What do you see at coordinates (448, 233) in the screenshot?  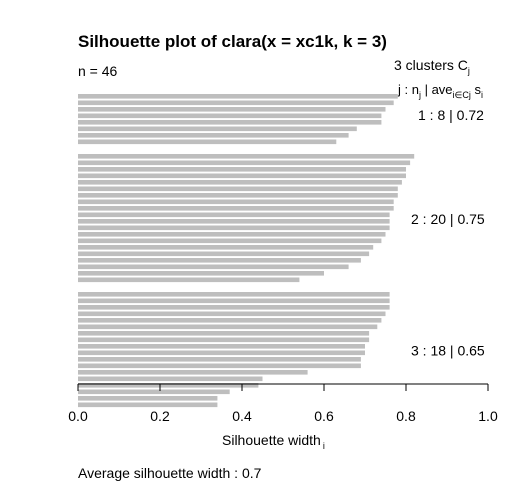 I see `cluster-labels: 1 : 8 | 0.72 2 : 20 | 0.75 3 : 18 | 0.65` at bounding box center [448, 233].